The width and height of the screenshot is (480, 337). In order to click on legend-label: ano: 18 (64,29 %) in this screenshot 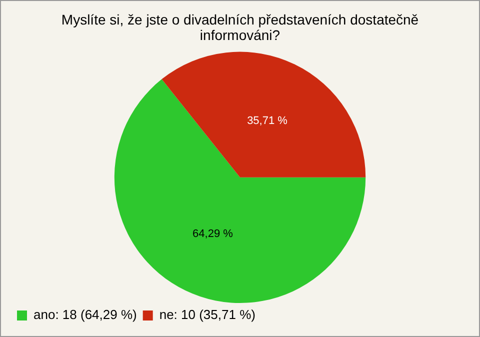, I will do `click(85, 314)`.